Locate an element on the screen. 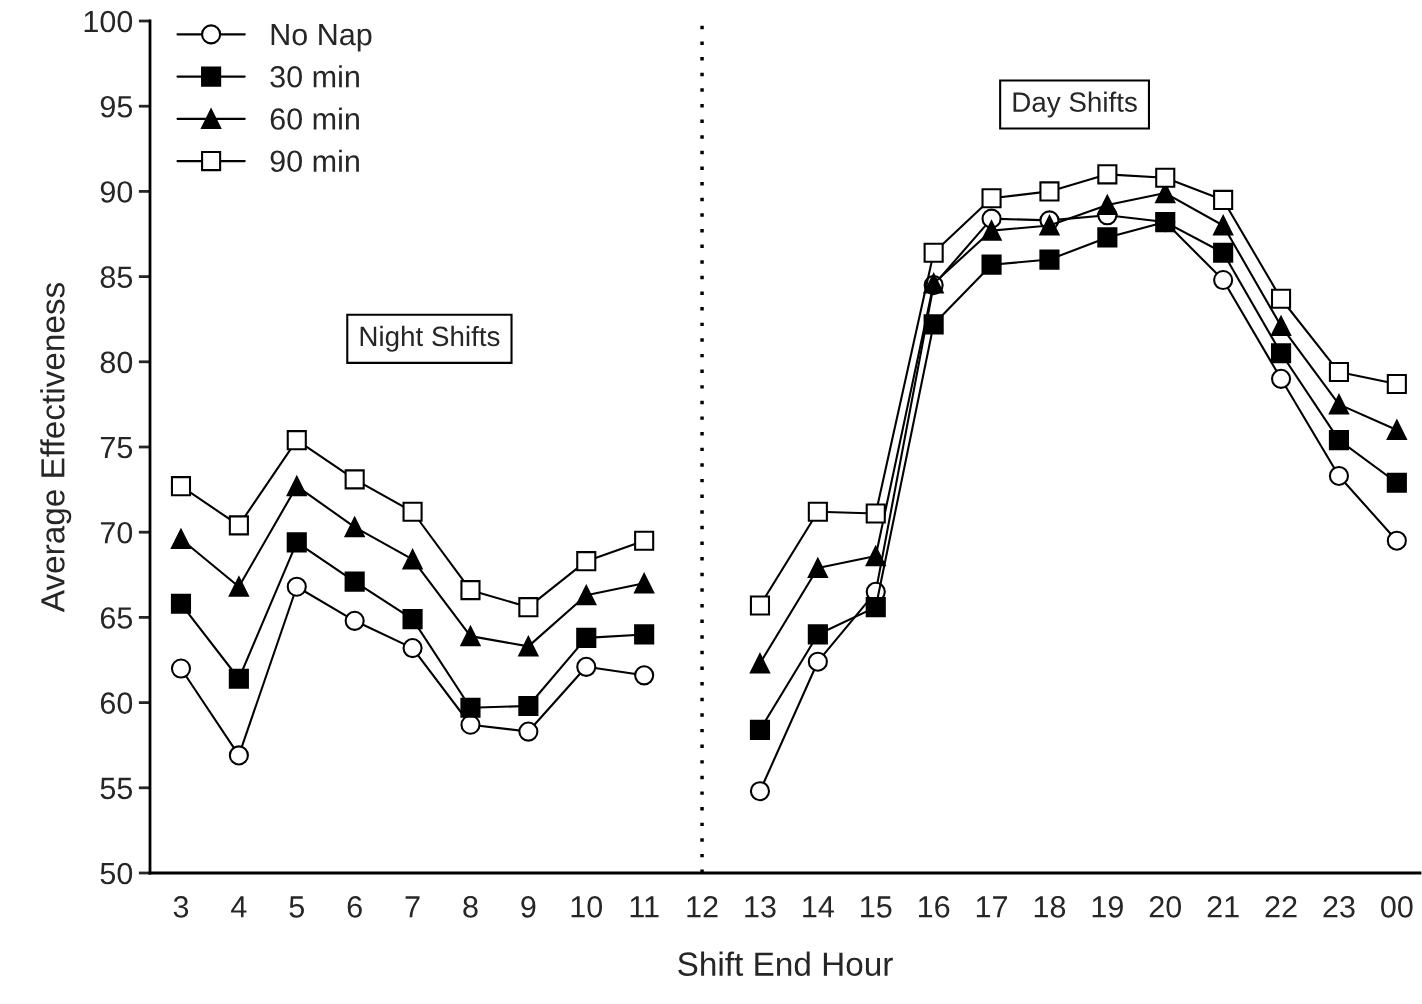 Image resolution: width=1422 pixels, height=1004 pixels. y-tick-label: 55 is located at coordinates (116, 788).